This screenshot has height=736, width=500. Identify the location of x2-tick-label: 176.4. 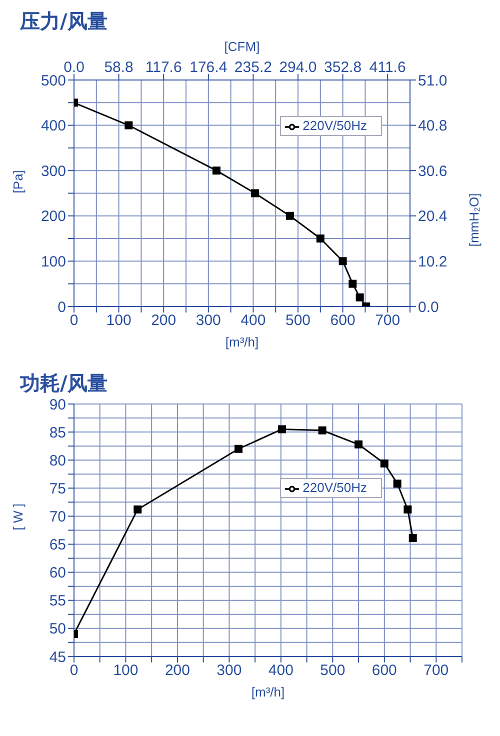
(209, 67).